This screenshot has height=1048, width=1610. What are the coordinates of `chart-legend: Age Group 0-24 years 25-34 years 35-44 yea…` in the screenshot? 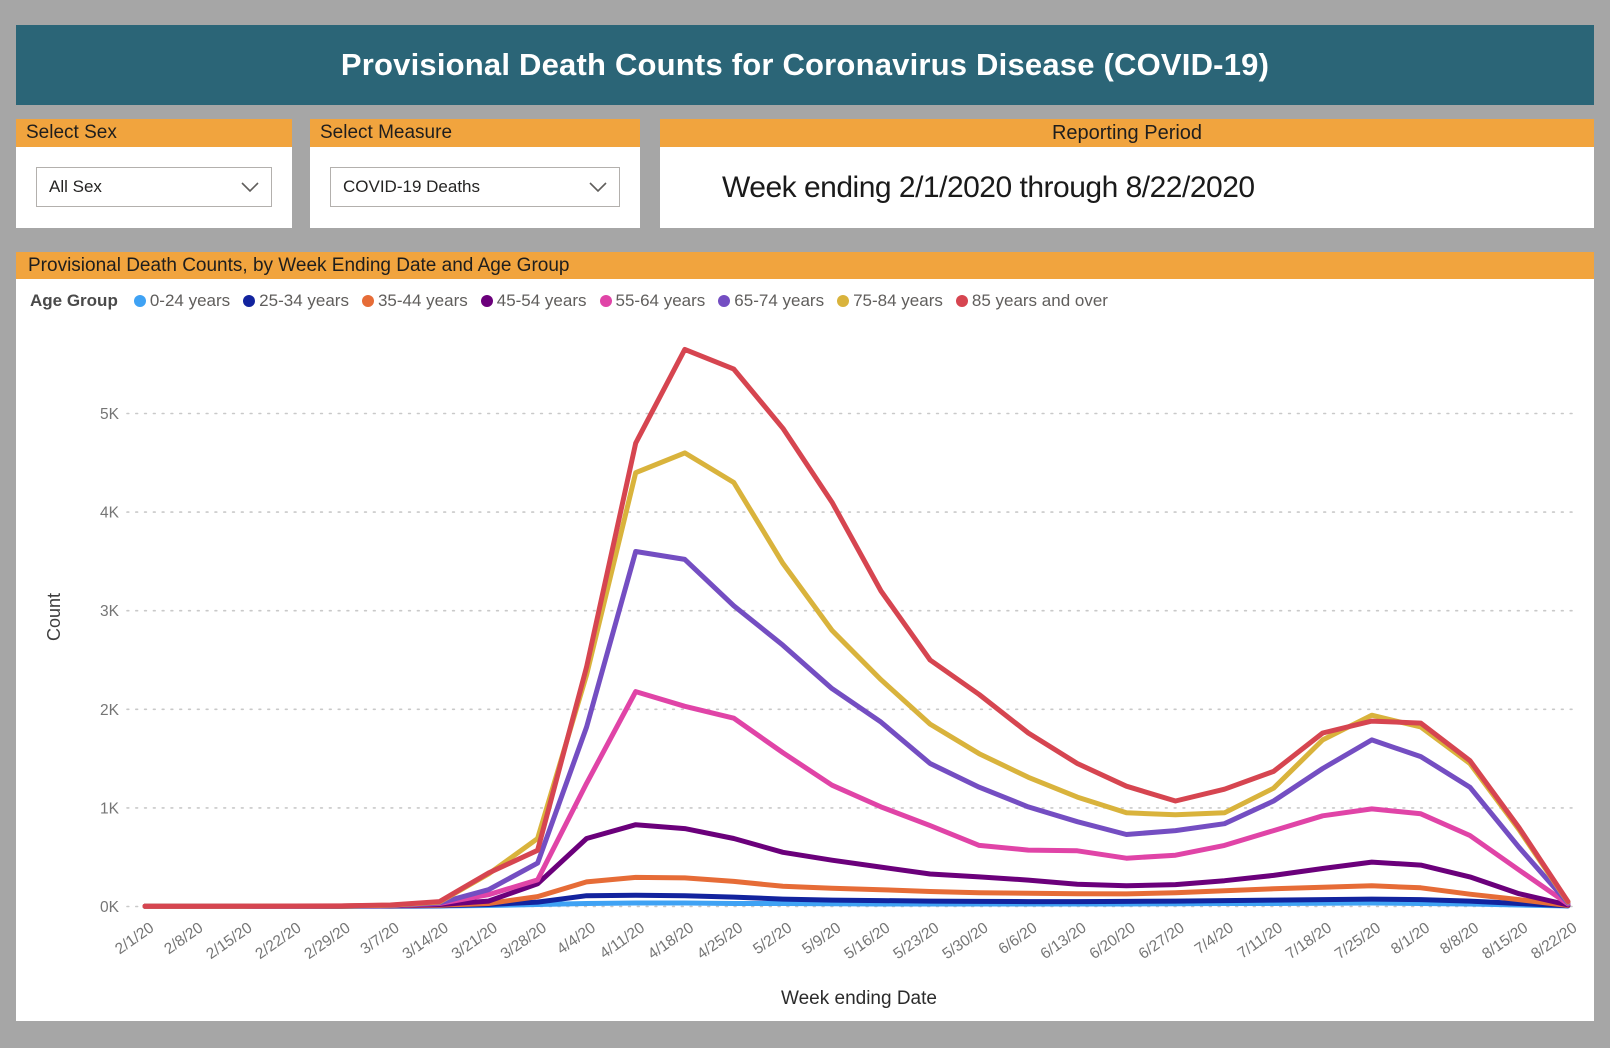 It's located at (575, 301).